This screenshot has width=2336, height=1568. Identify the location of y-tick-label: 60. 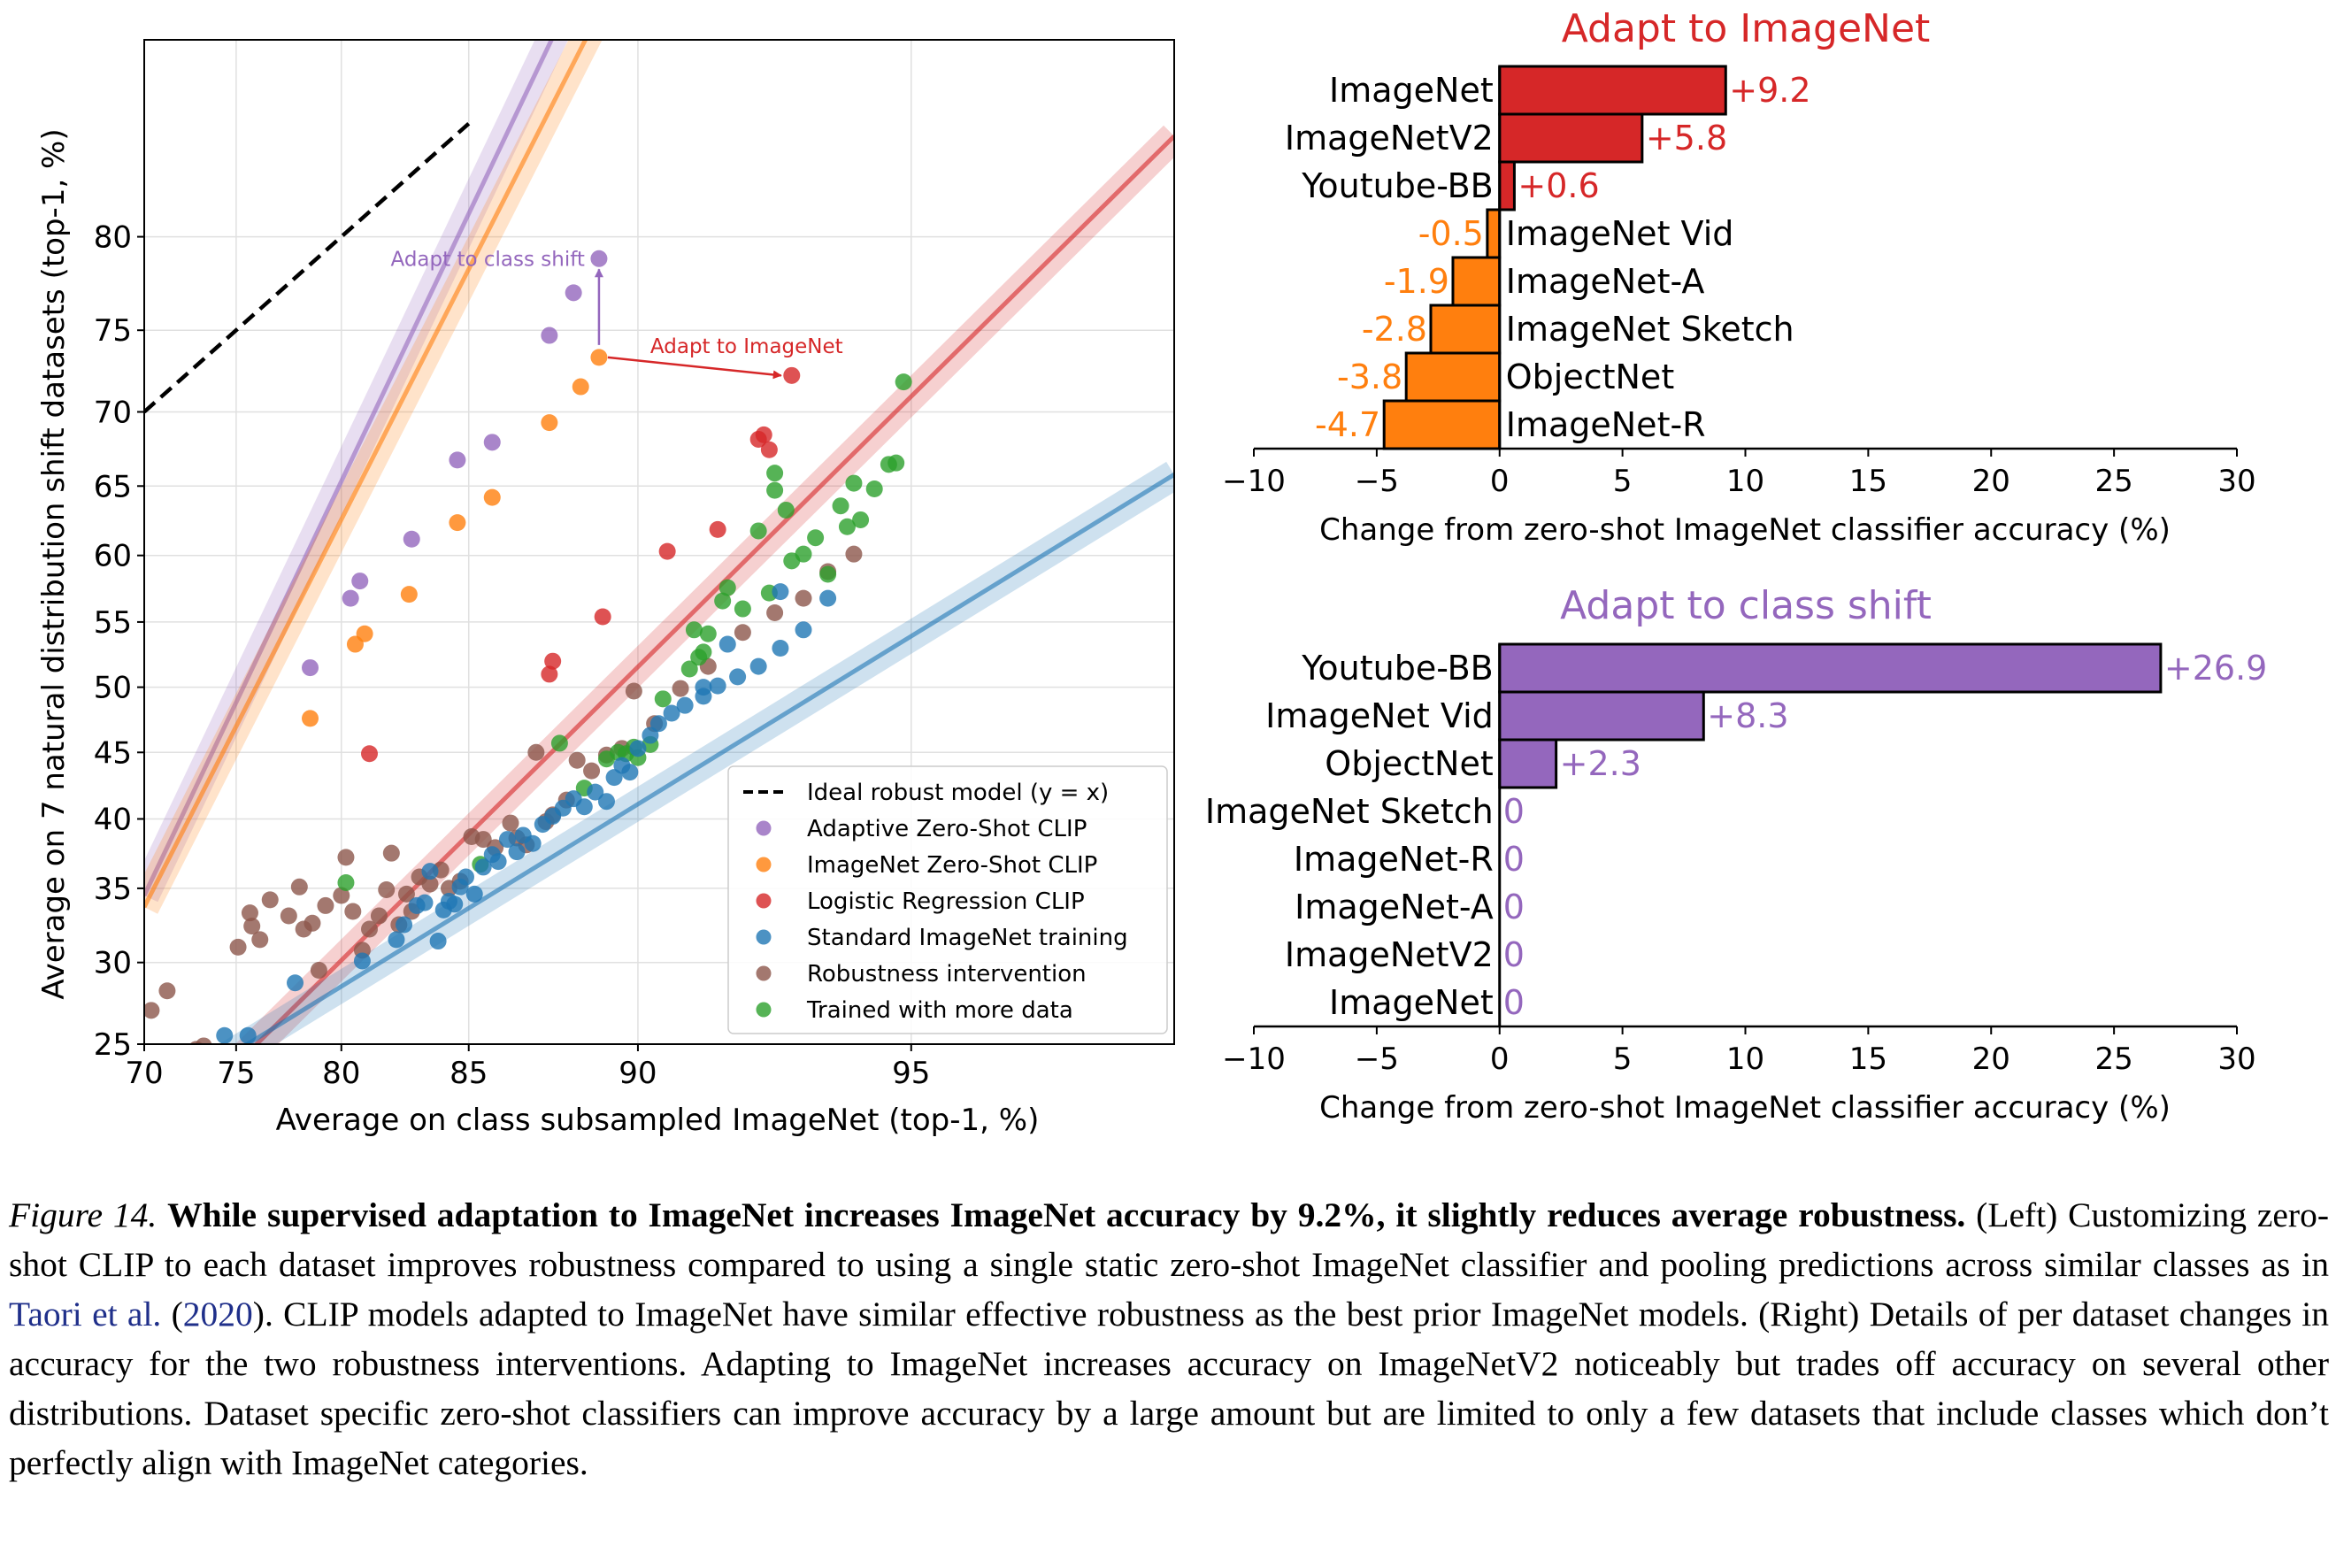
(113, 556).